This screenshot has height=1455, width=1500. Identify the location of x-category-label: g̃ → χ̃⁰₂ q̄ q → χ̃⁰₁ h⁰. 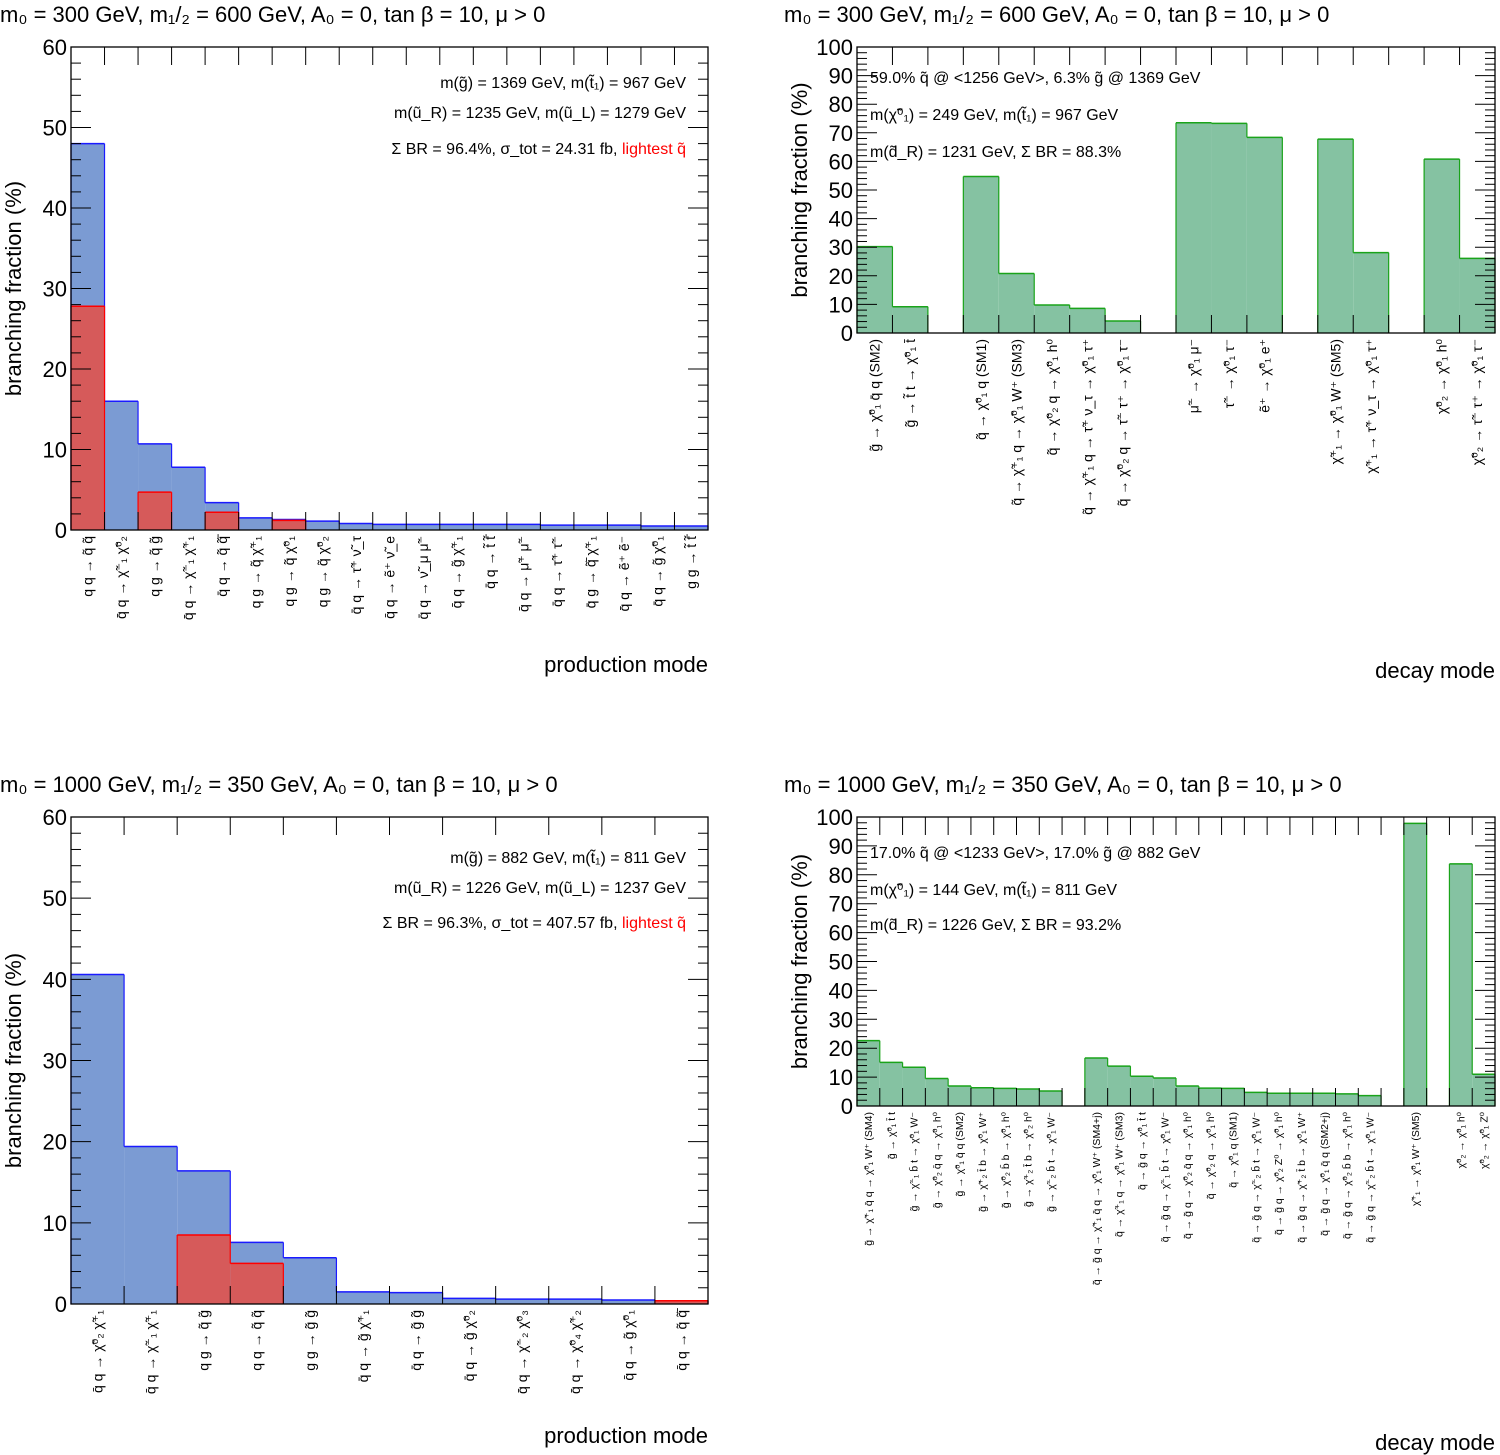
(937, 1159).